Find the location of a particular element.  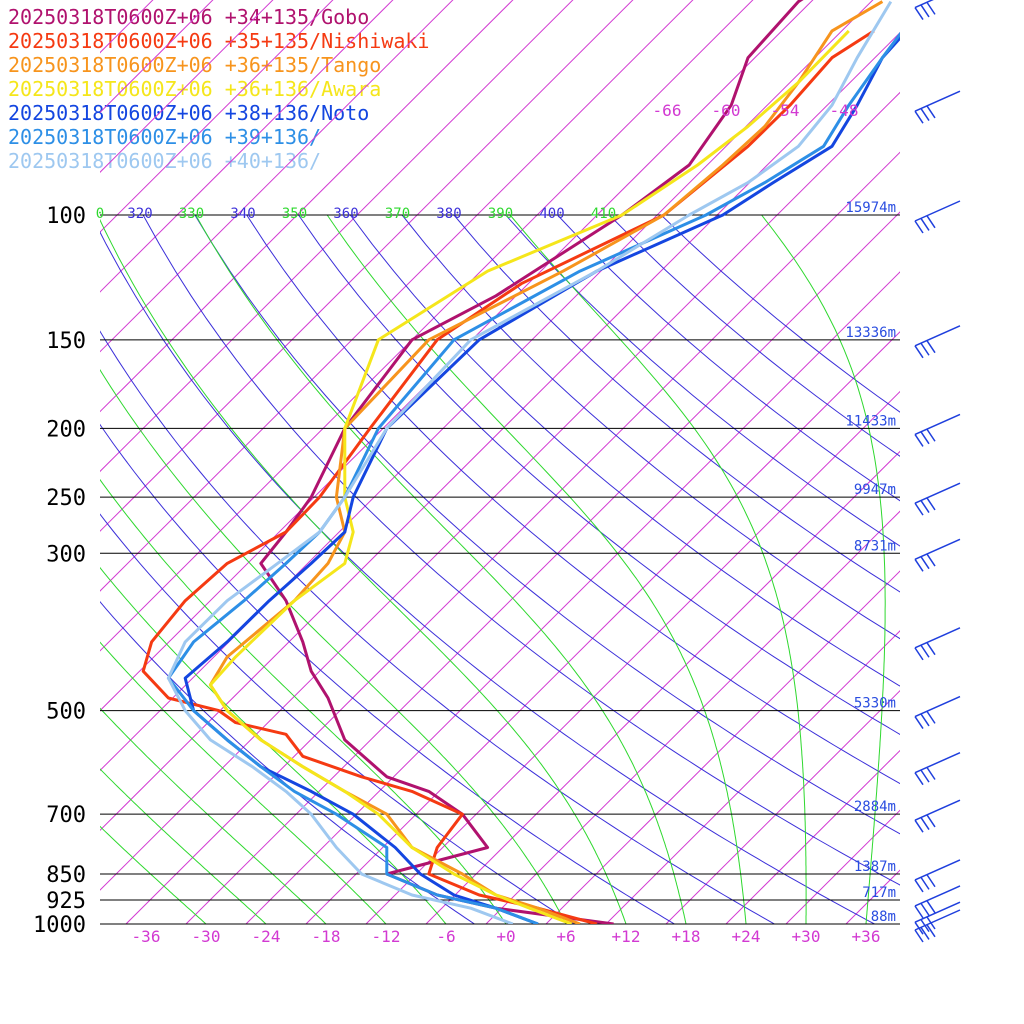

pressure-label: 850 is located at coordinates (66, 875).